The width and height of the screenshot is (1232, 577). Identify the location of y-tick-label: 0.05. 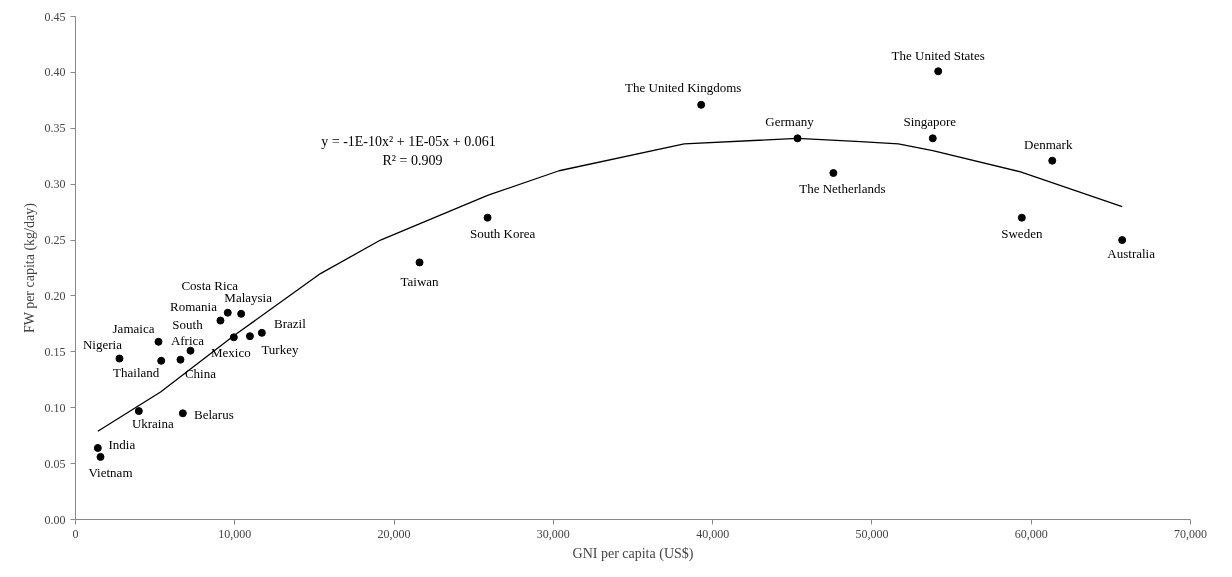
(55, 463).